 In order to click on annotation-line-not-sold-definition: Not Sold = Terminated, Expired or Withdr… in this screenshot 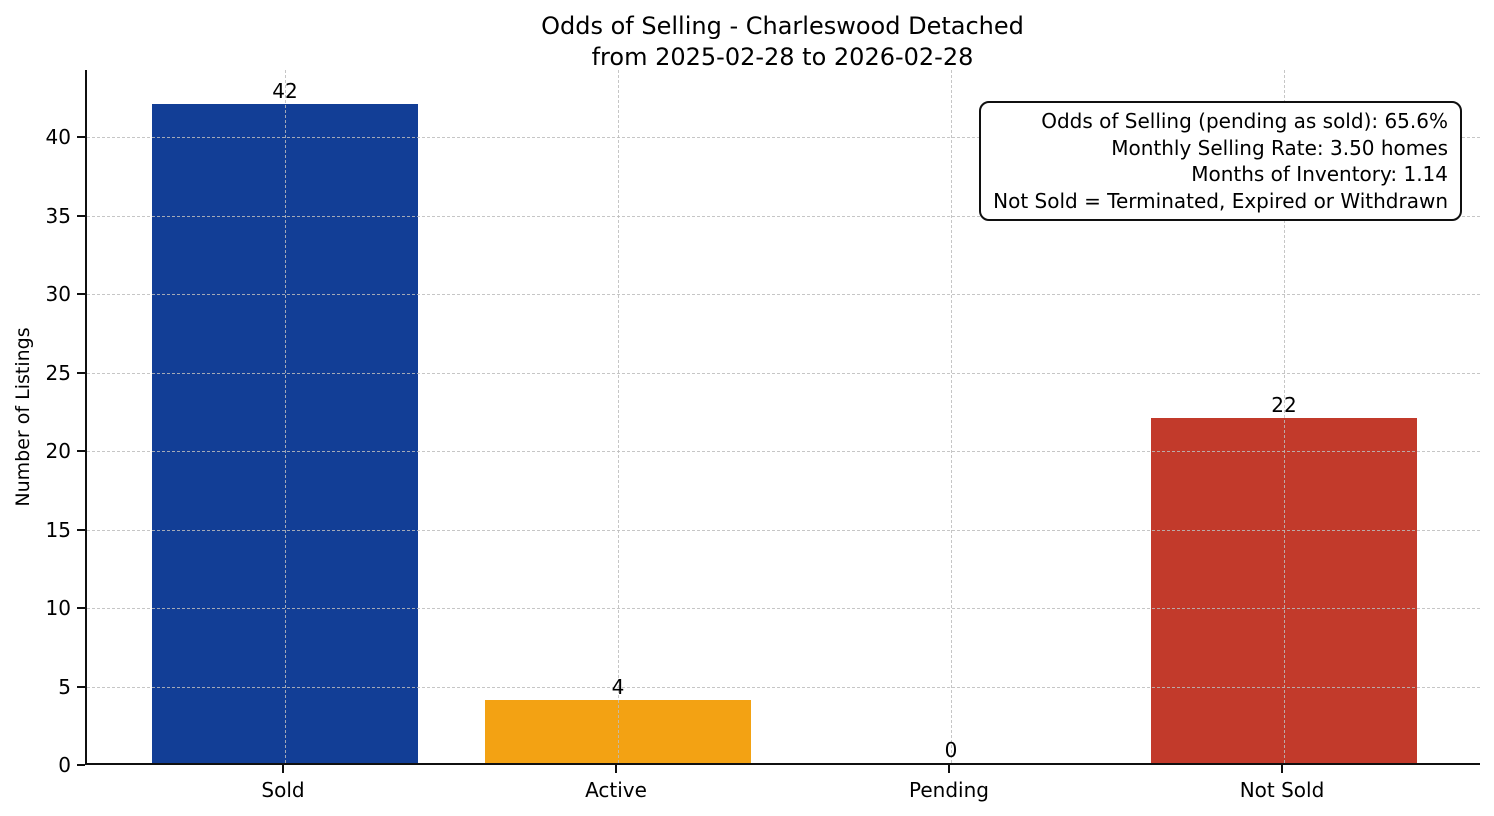, I will do `click(1220, 200)`.